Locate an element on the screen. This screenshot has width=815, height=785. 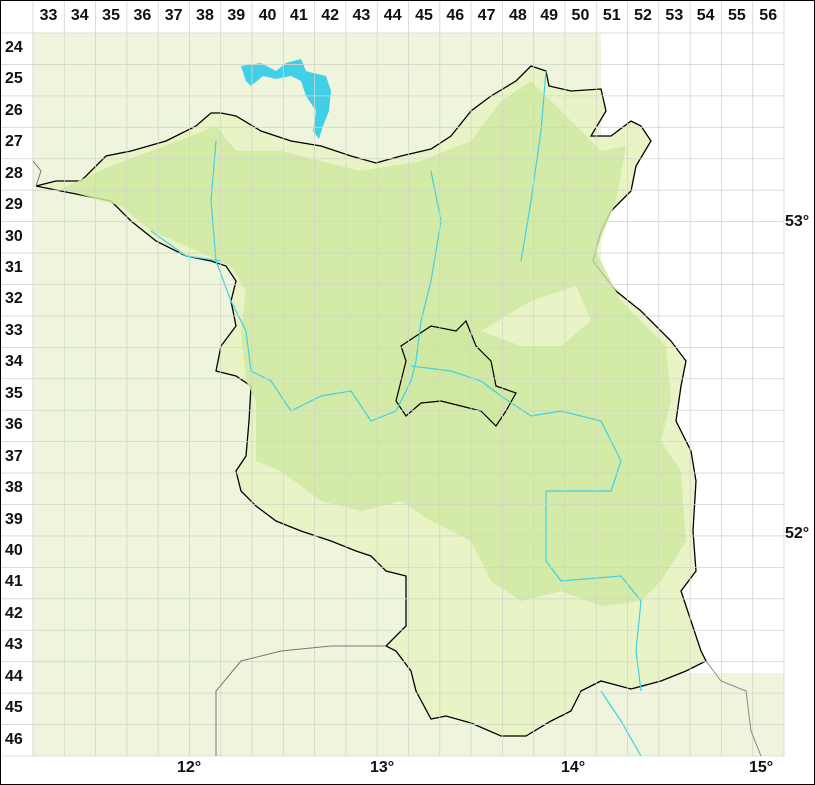
column-label: 50 is located at coordinates (580, 15).